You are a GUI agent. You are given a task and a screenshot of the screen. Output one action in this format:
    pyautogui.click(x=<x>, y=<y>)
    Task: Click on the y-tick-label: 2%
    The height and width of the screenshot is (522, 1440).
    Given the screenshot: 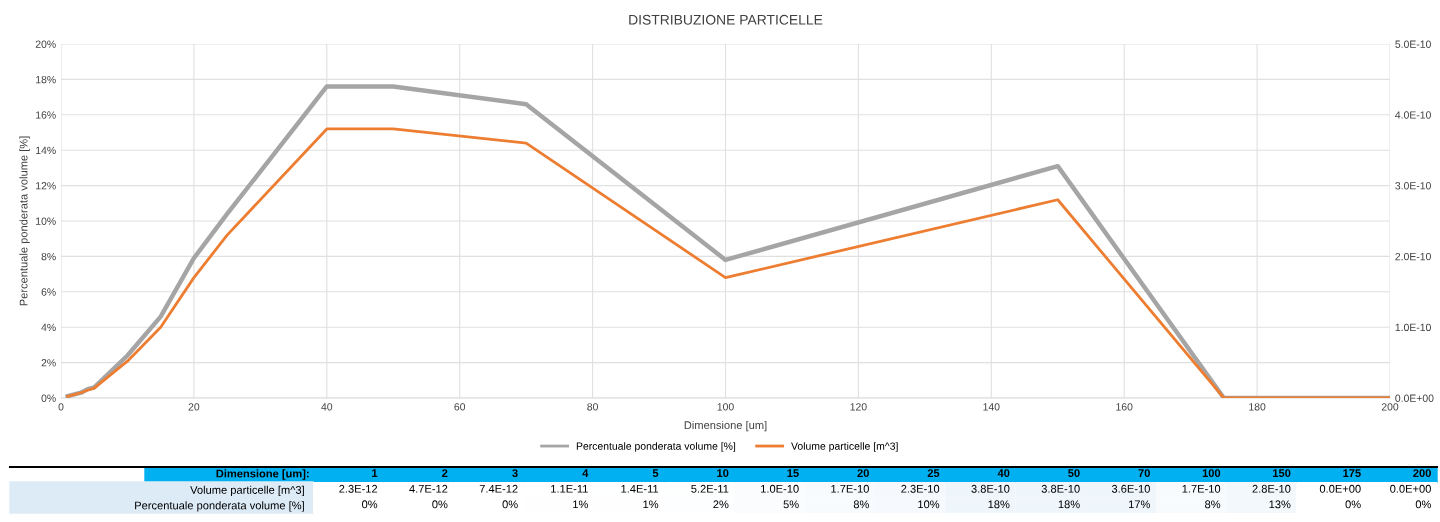 What is the action you would take?
    pyautogui.click(x=48, y=363)
    